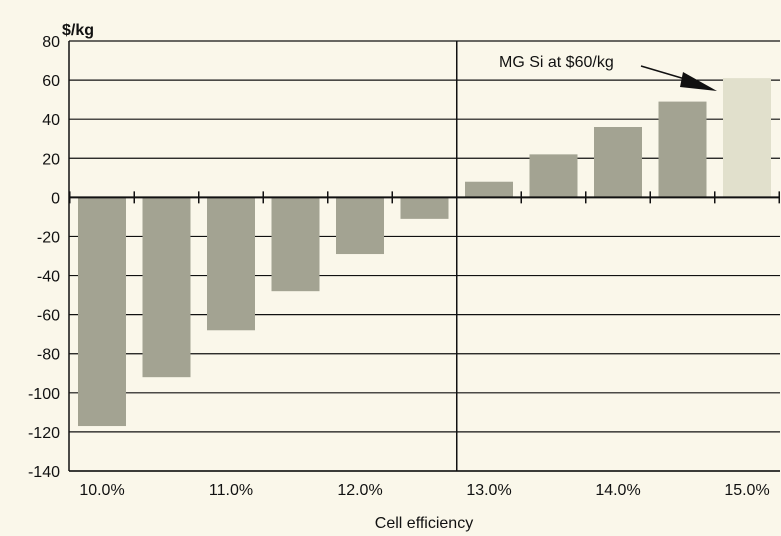  Describe the element at coordinates (556, 62) in the screenshot. I see `annotation-text: MG Si at $60/kg` at that location.